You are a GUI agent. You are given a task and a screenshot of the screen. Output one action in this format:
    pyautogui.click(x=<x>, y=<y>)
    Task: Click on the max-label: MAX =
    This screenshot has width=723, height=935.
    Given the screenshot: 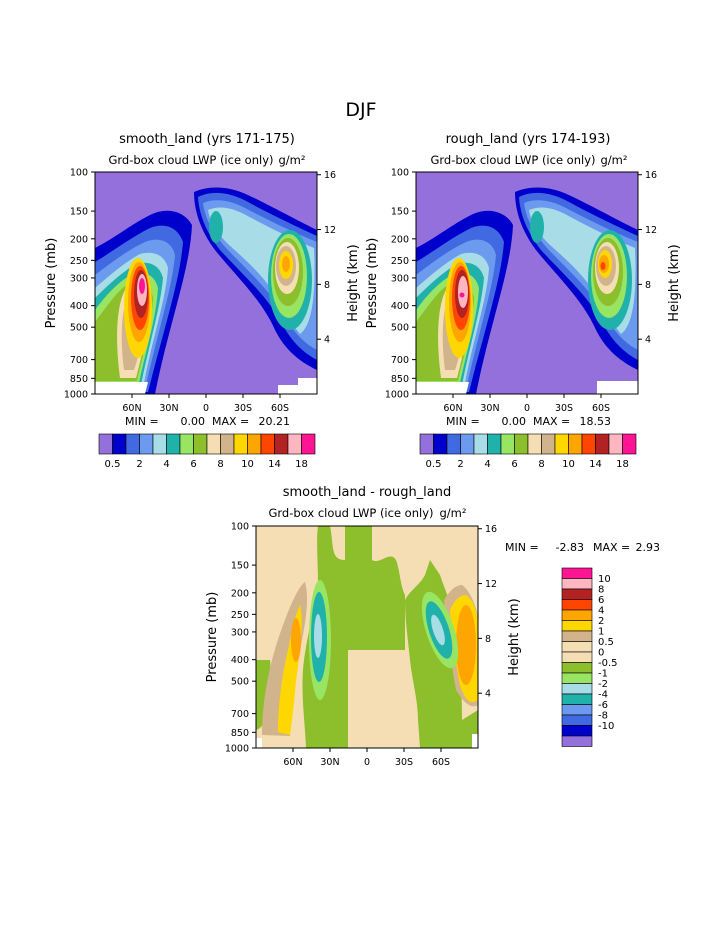 What is the action you would take?
    pyautogui.click(x=230, y=421)
    